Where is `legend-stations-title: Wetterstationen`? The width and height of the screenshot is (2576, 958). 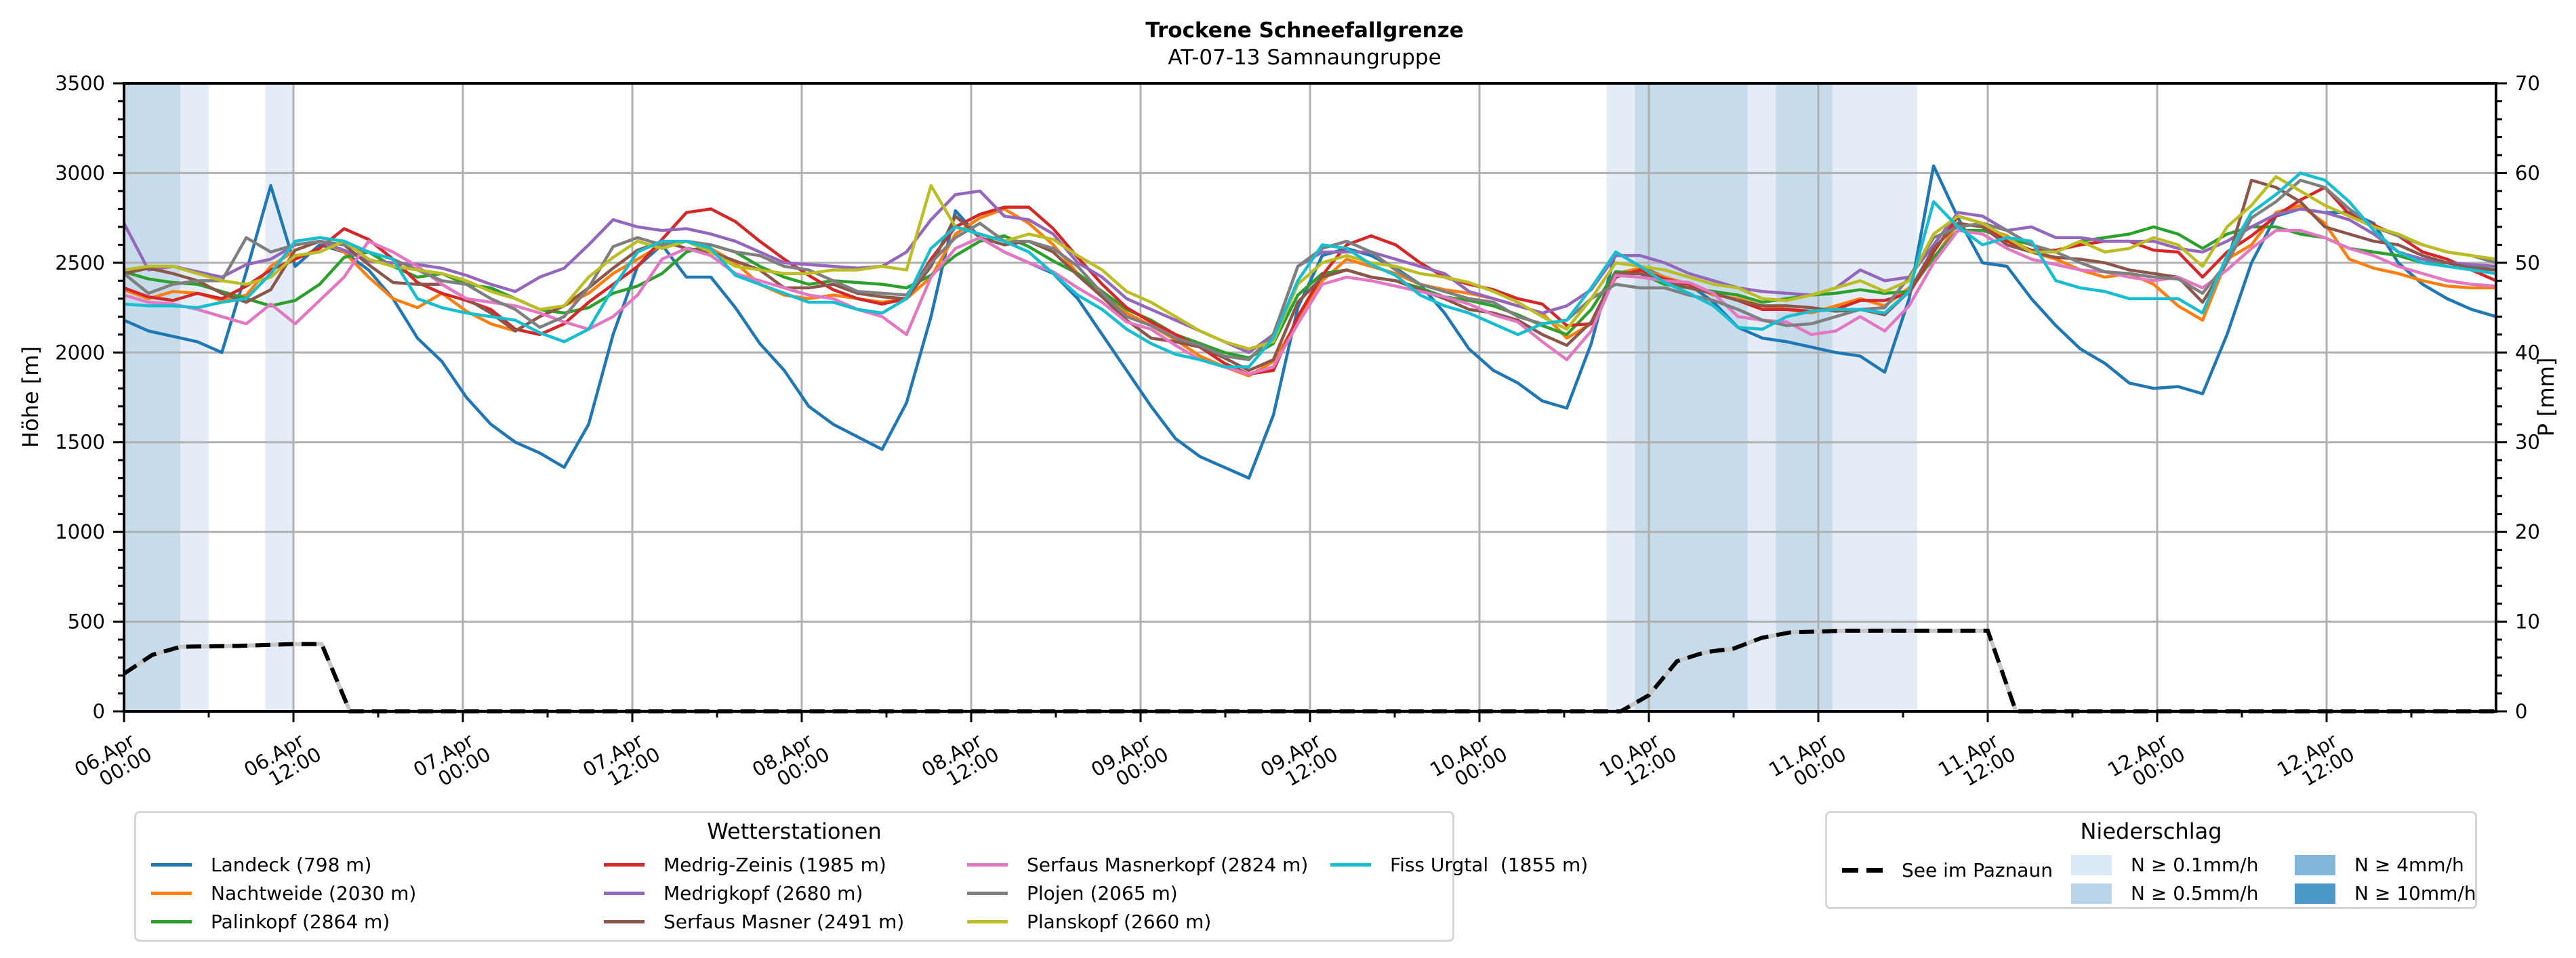 legend-stations-title: Wetterstationen is located at coordinates (795, 831).